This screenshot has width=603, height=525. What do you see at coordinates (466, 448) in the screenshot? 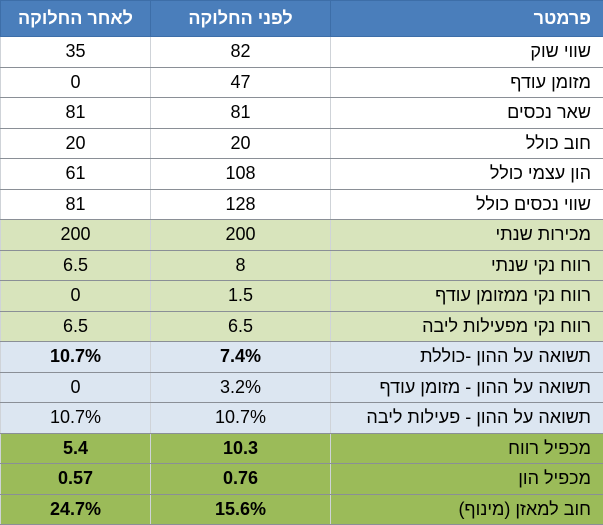
I see `parameter-cell: מכפיל רווח` at bounding box center [466, 448].